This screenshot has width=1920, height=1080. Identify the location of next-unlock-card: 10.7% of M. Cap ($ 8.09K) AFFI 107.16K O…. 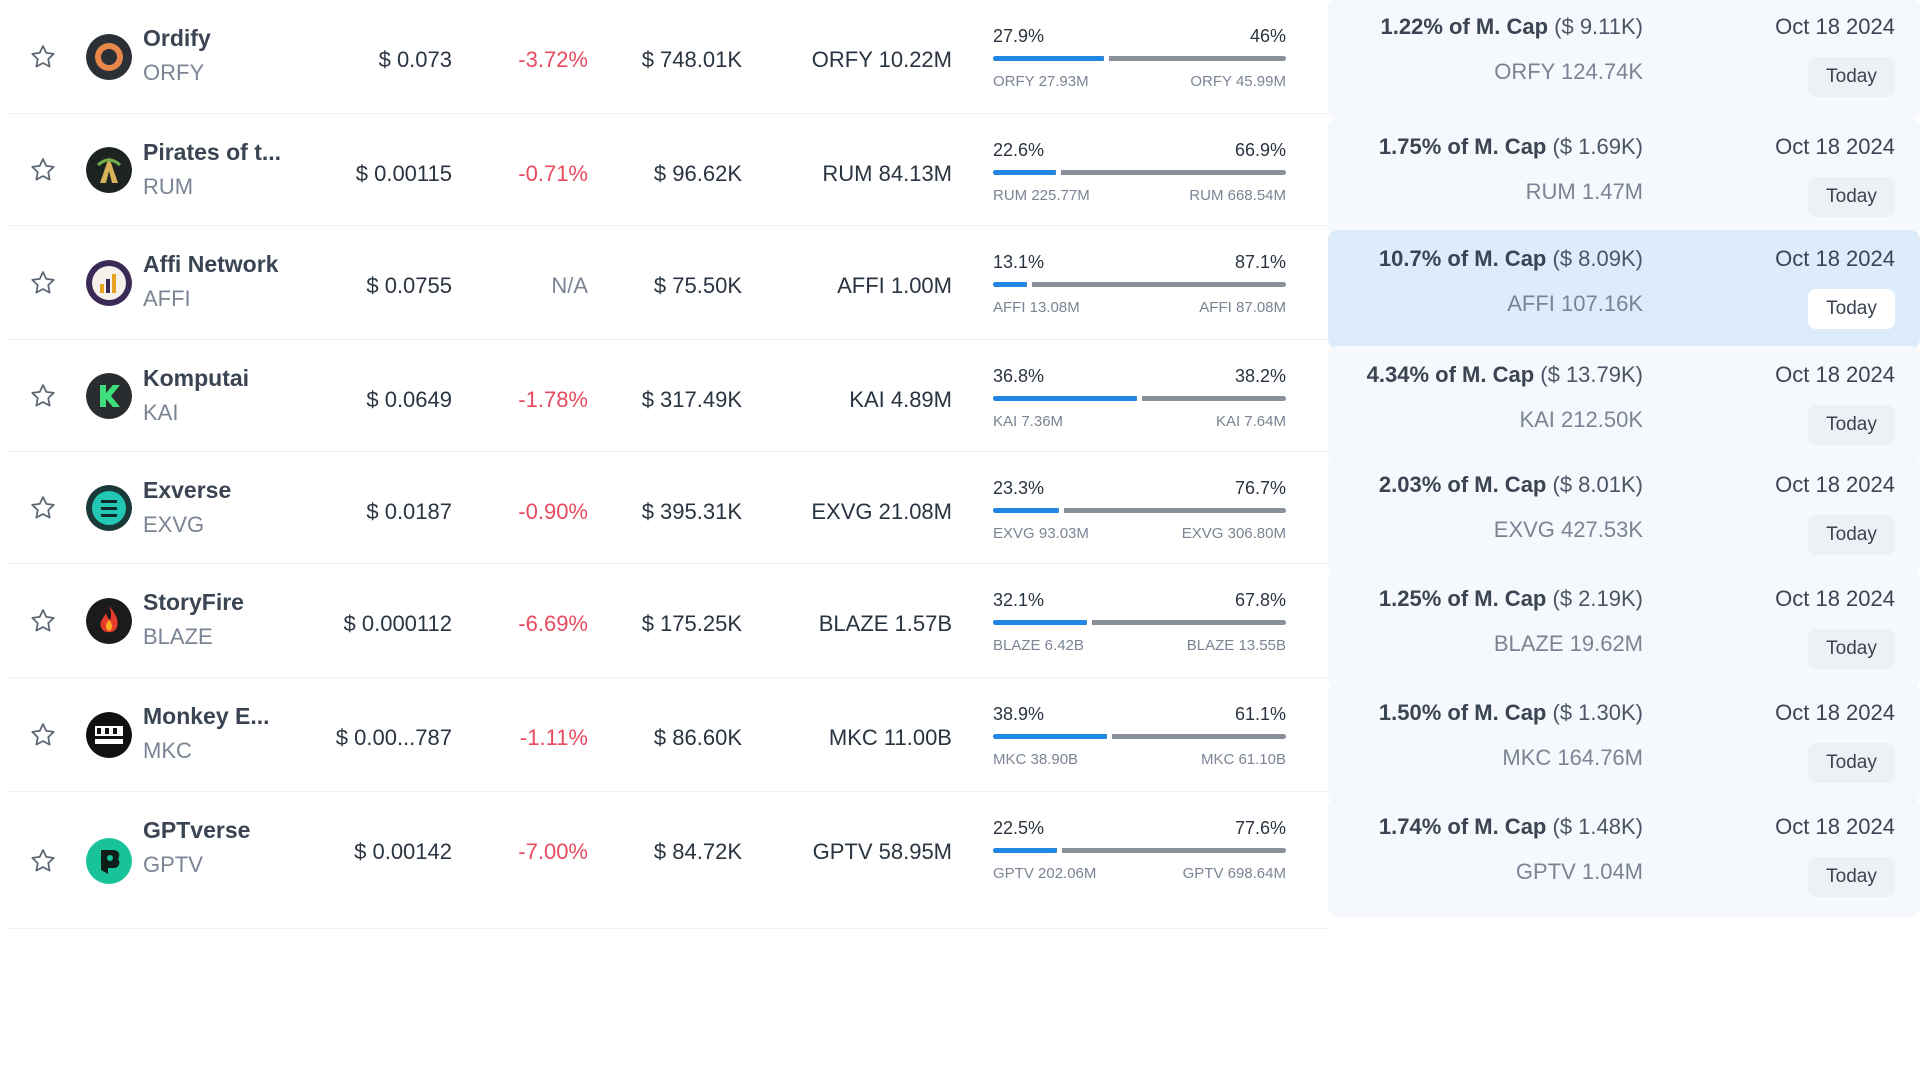
(1624, 289).